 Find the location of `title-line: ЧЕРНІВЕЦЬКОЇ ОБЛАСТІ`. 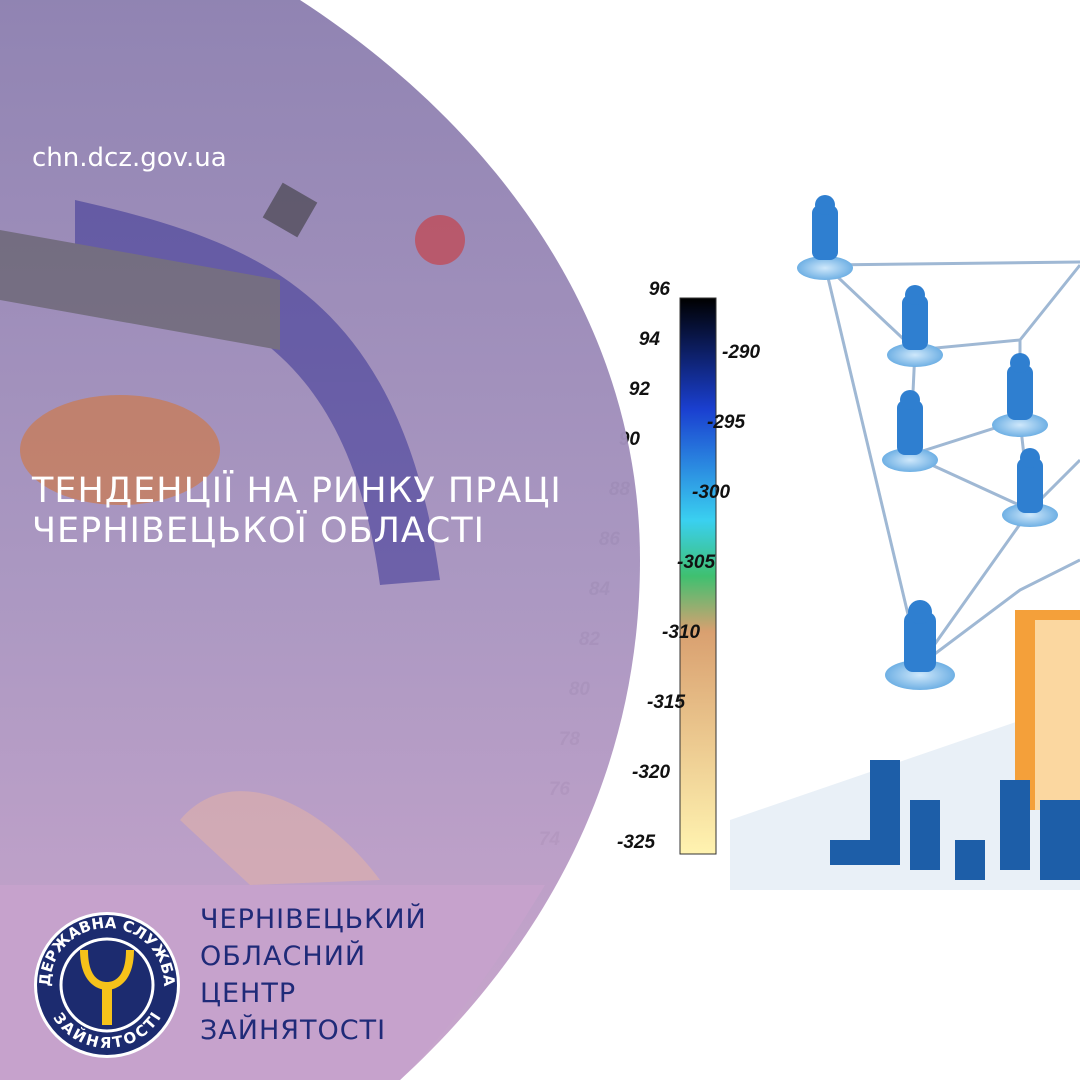

title-line: ЧЕРНІВЕЦЬКОЇ ОБЛАСТІ is located at coordinates (258, 530).